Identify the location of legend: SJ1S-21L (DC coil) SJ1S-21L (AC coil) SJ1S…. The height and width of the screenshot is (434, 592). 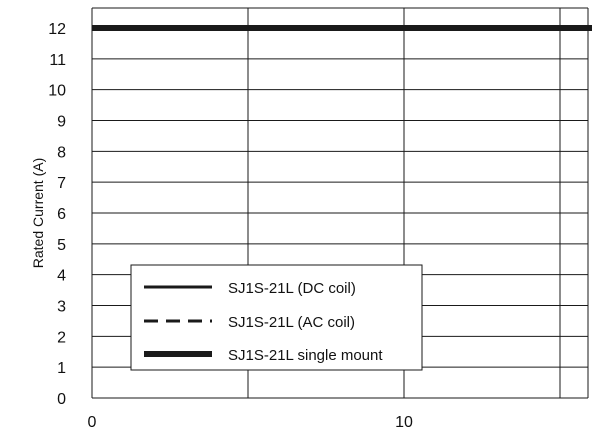
(276, 317).